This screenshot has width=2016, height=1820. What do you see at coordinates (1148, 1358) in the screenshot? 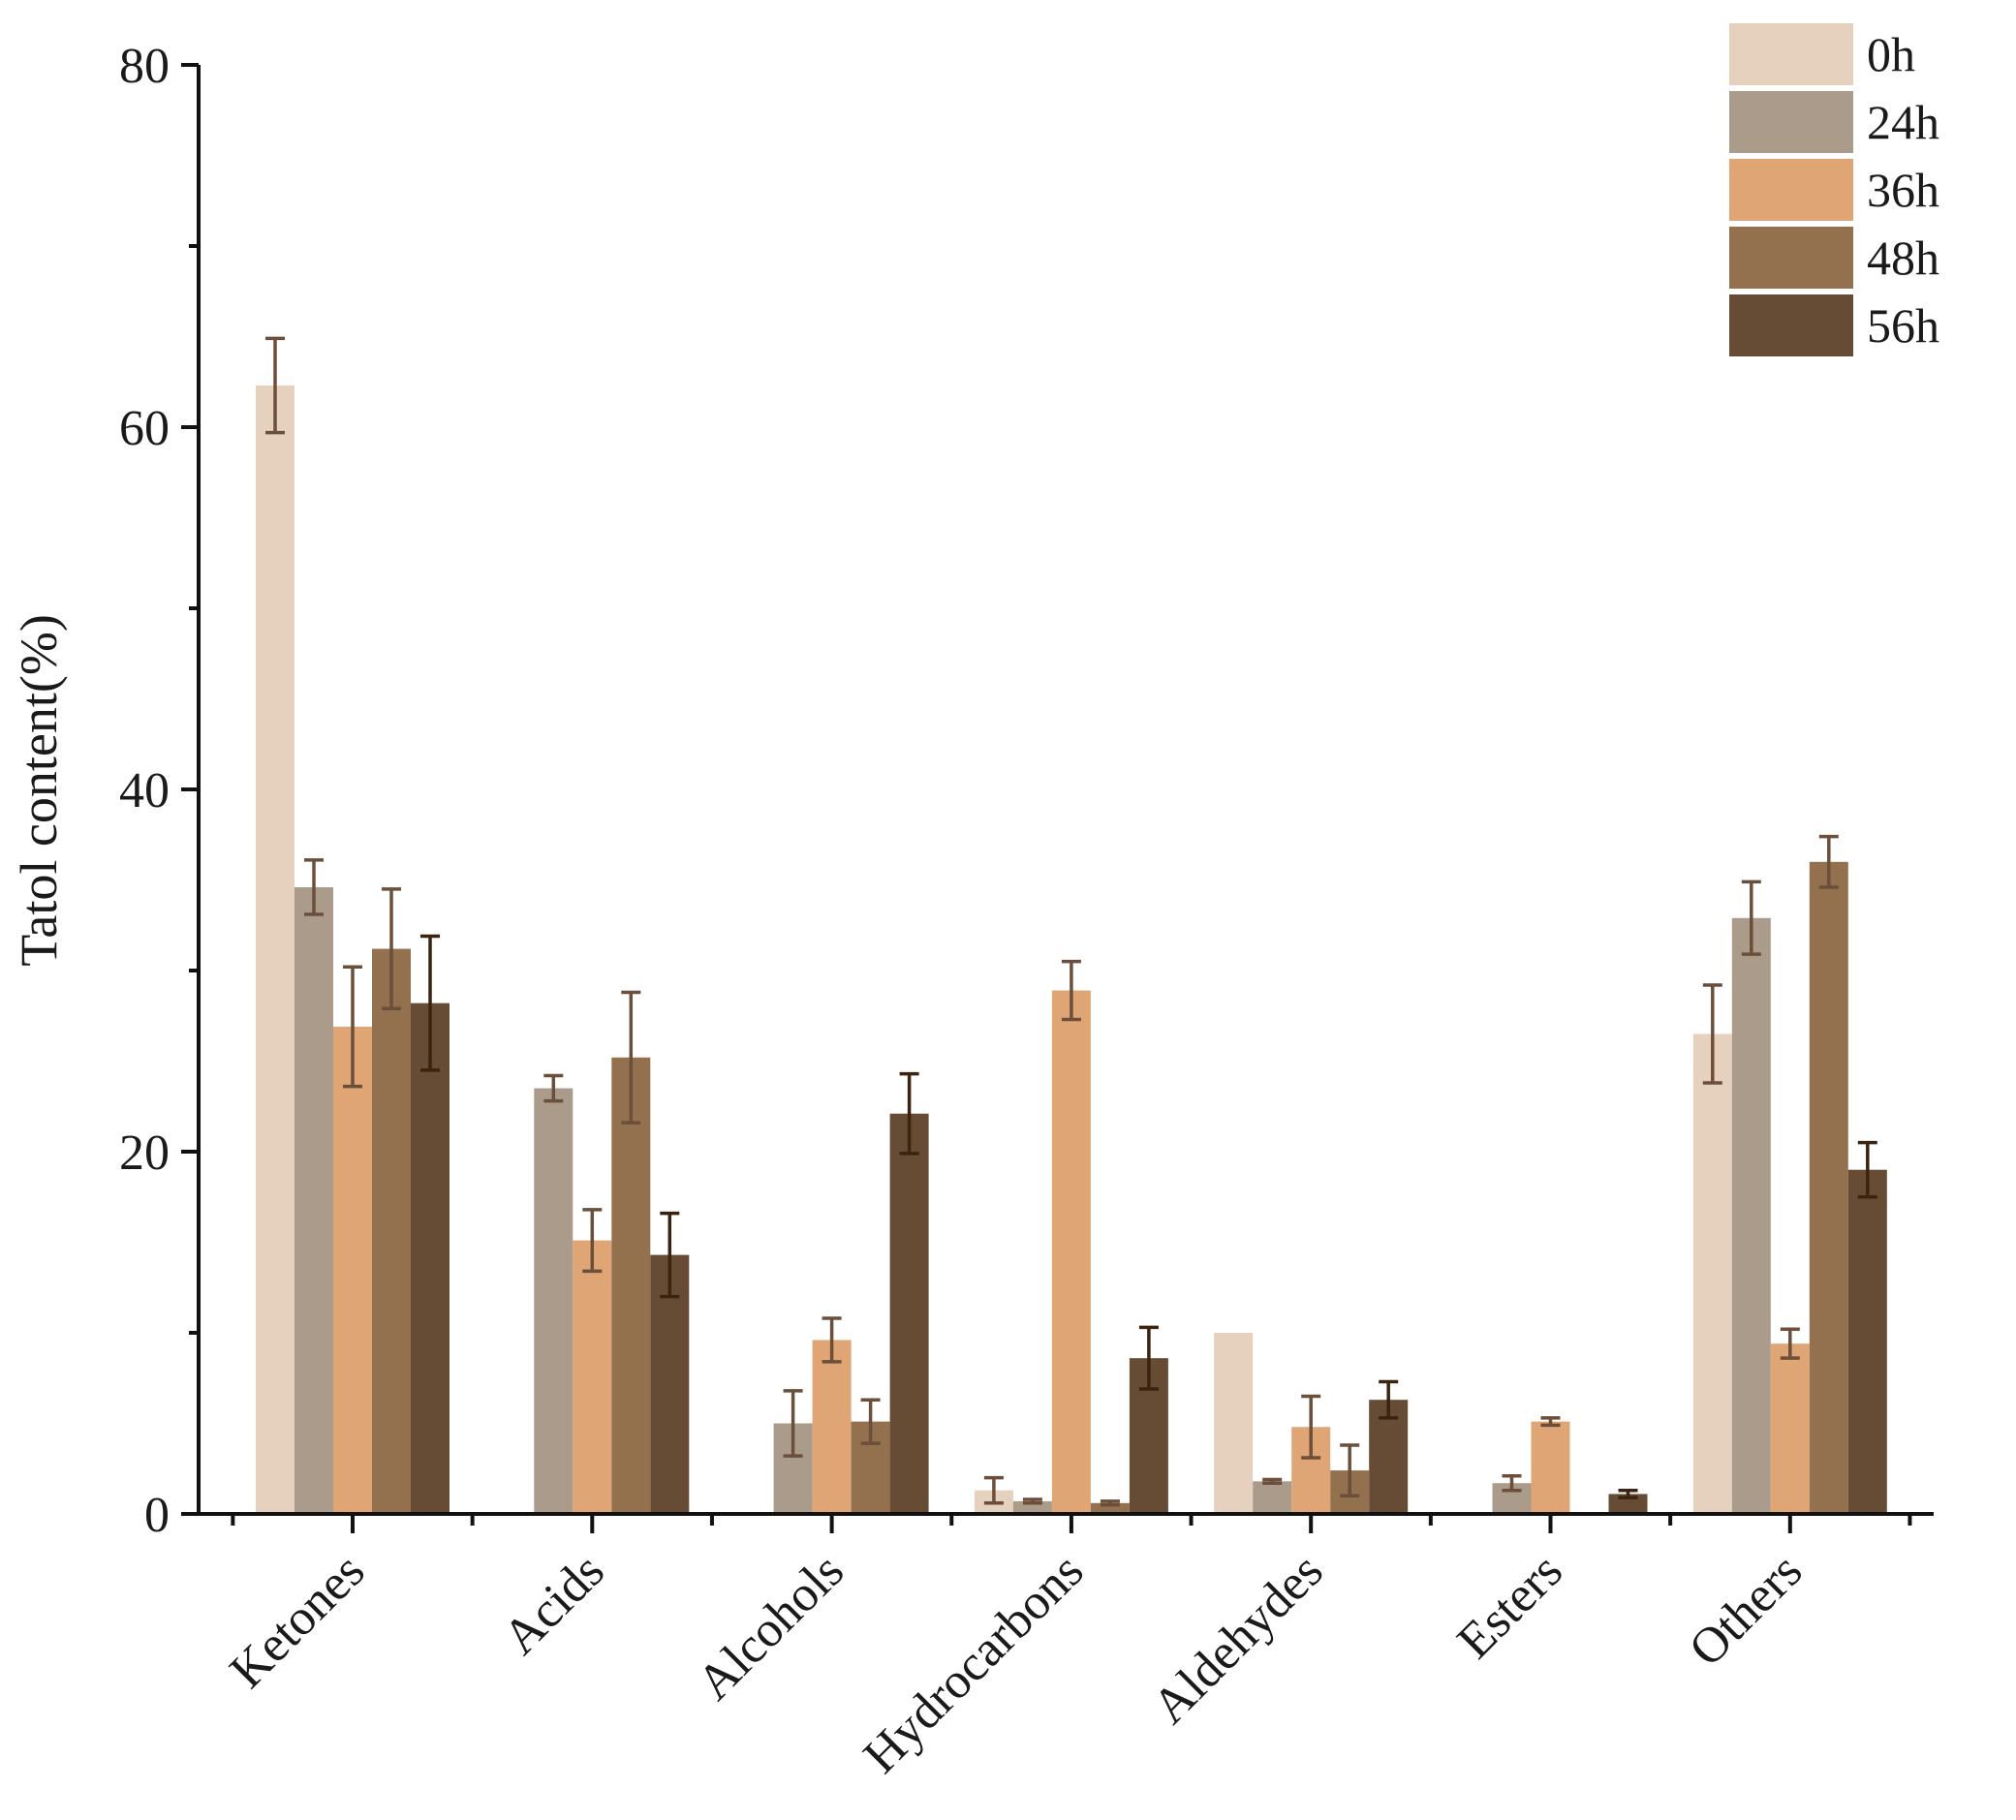
I see `error-bar-hydrocarbons-56h` at bounding box center [1148, 1358].